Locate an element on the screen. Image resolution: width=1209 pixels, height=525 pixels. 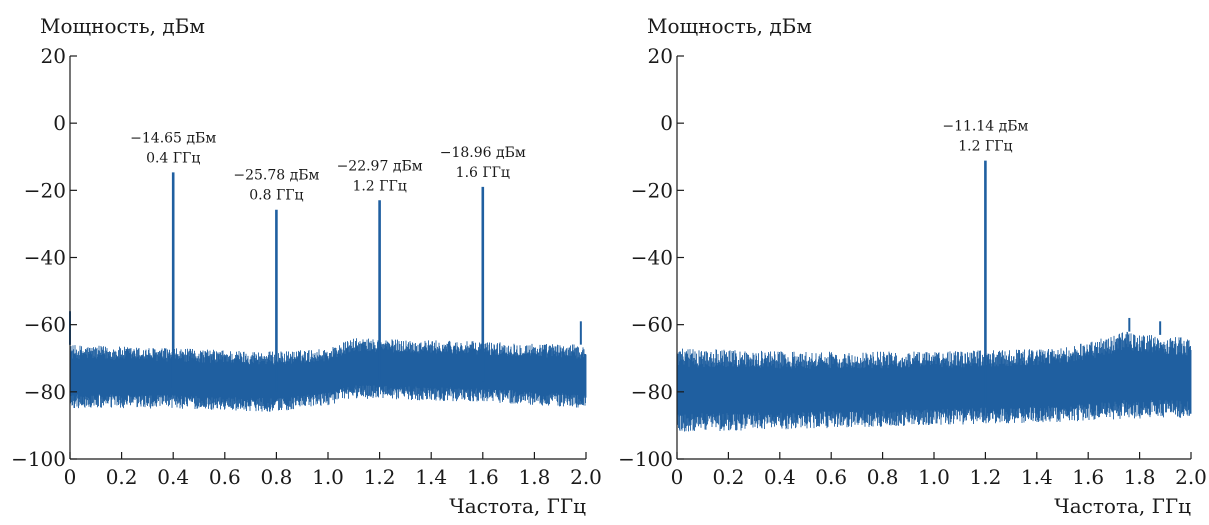
peak-power-label: −14.65 дБм is located at coordinates (173, 138).